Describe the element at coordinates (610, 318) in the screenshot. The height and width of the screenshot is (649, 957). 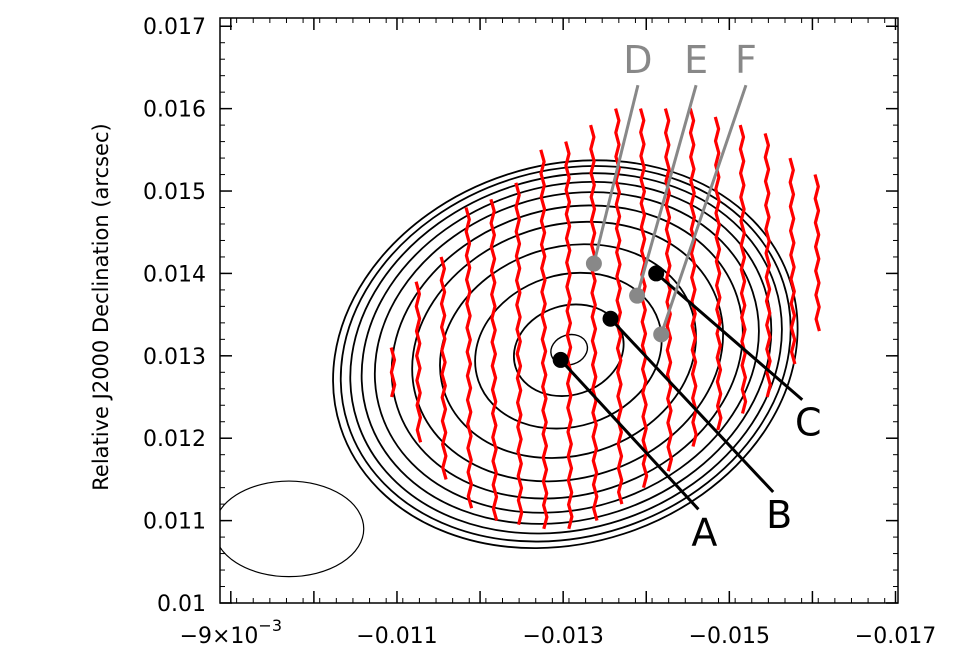
I see `marker-point-b` at that location.